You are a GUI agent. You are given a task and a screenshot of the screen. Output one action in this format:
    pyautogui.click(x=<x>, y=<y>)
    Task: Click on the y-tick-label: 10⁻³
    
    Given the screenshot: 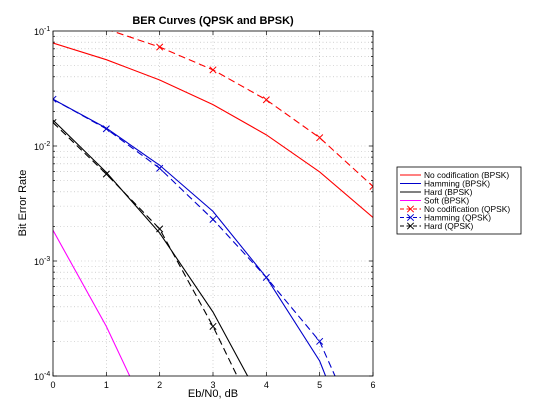 What is the action you would take?
    pyautogui.click(x=42, y=261)
    